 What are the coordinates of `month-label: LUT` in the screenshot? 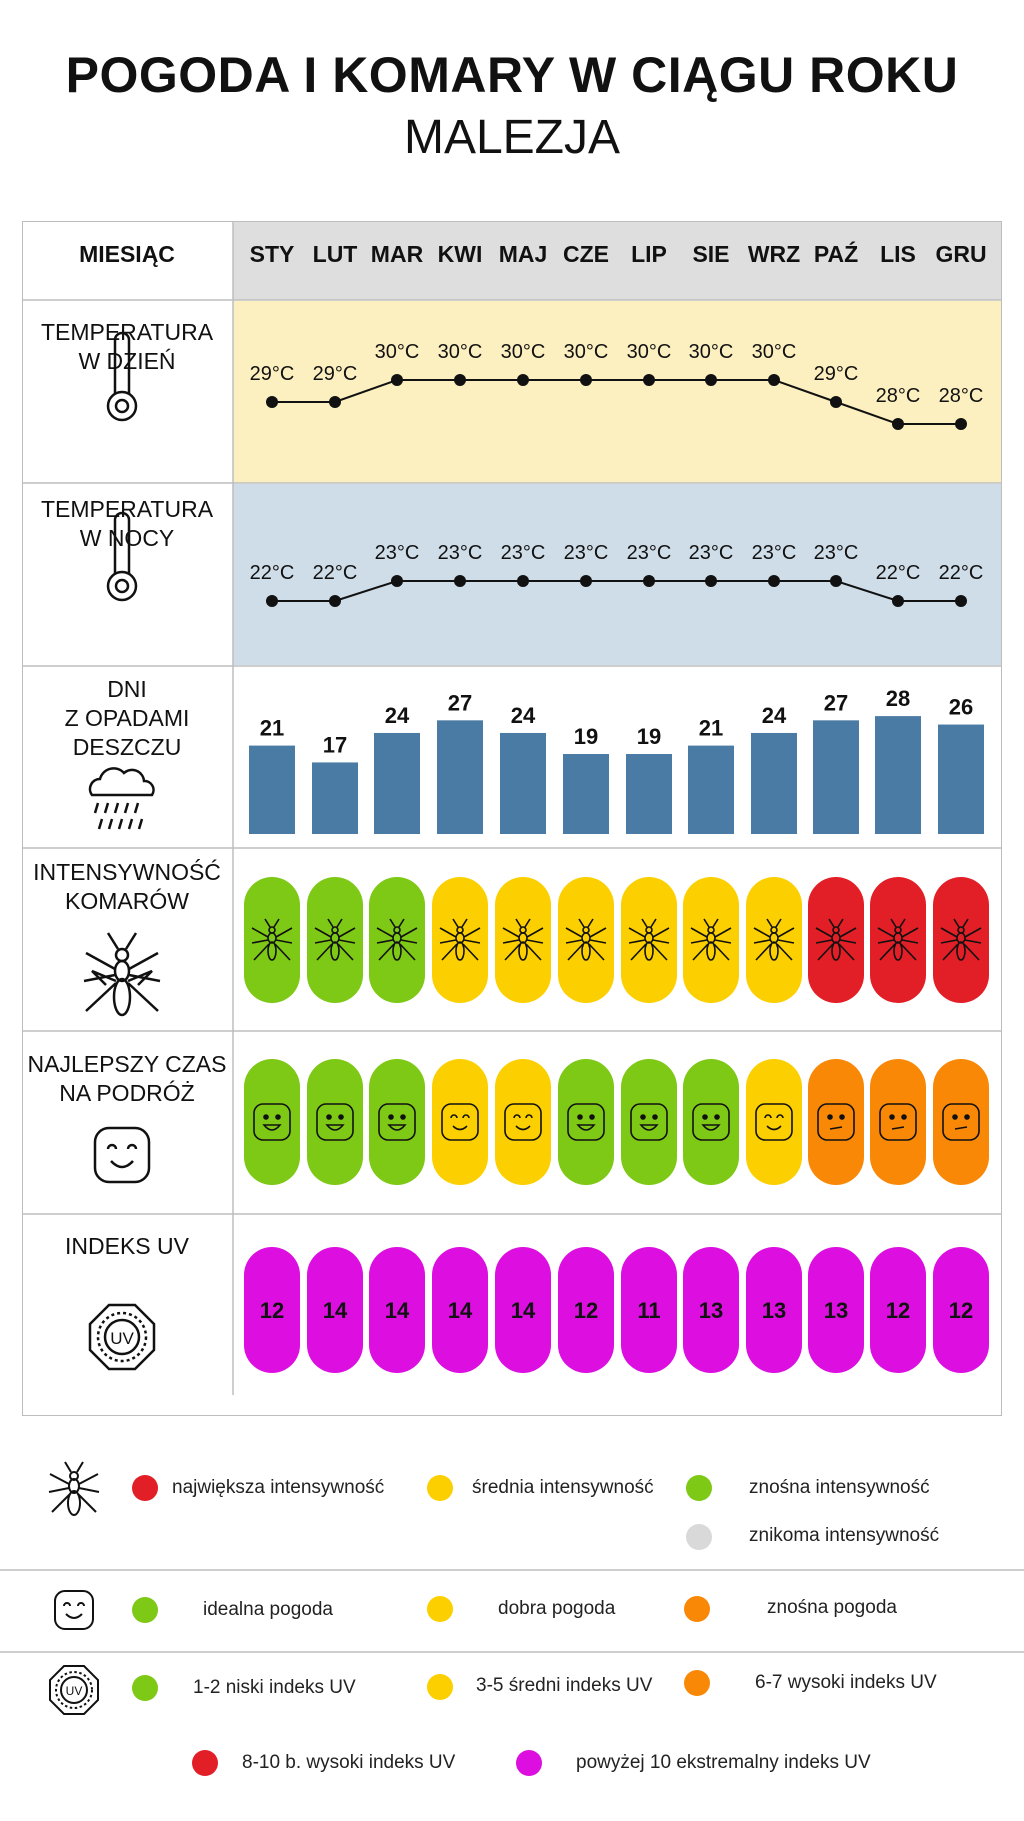 It's located at (335, 254).